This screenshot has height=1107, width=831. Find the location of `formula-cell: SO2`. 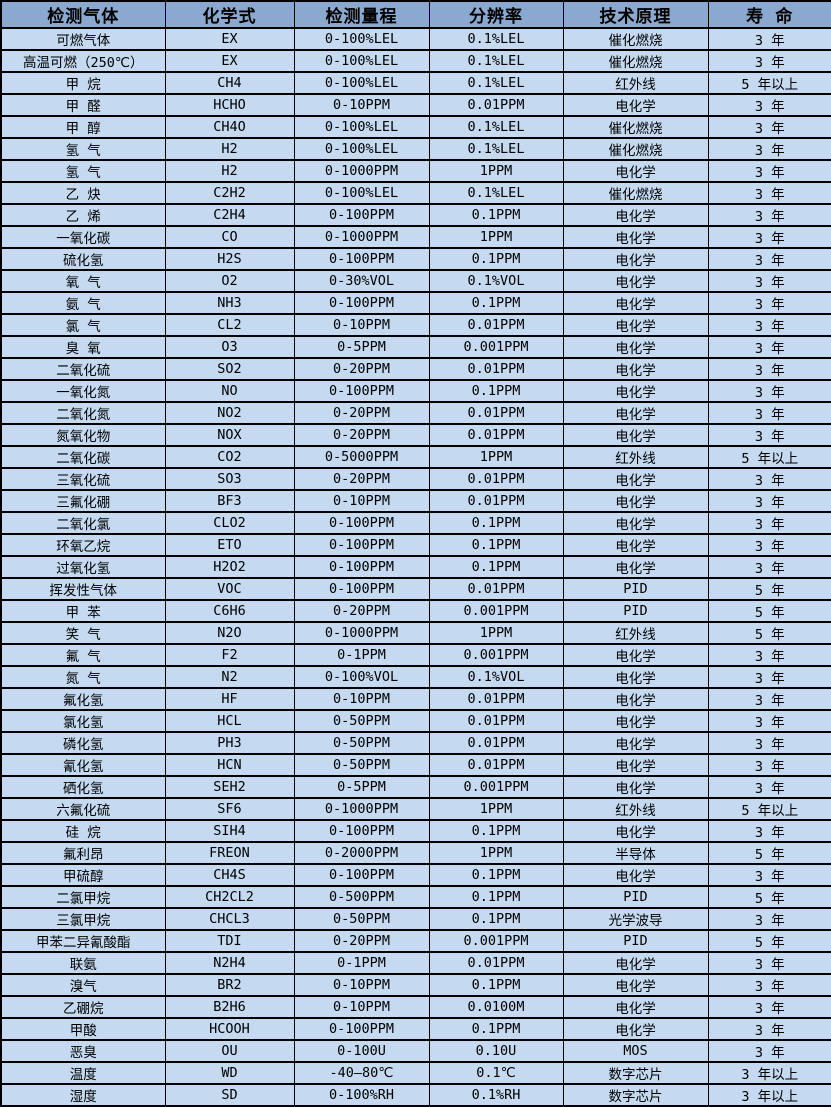

formula-cell: SO2 is located at coordinates (229, 369).